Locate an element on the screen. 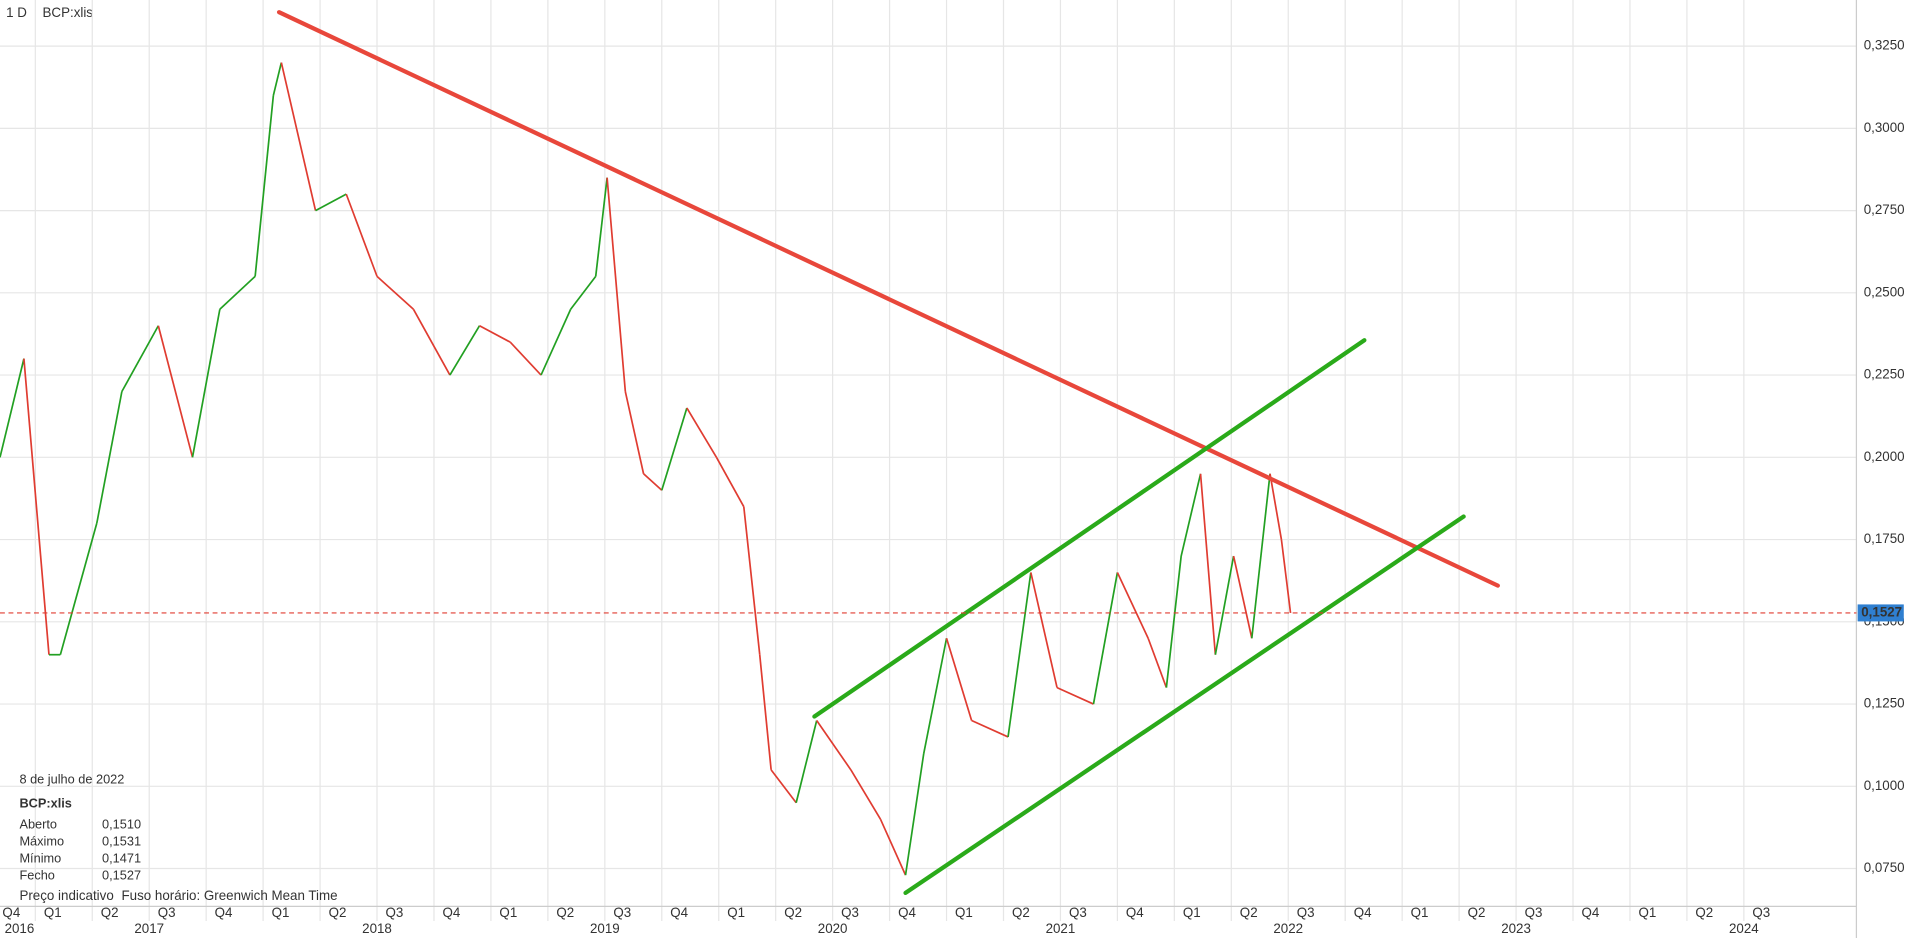 This screenshot has width=1905, height=938. last-price-label: 0,1527 is located at coordinates (1881, 611).